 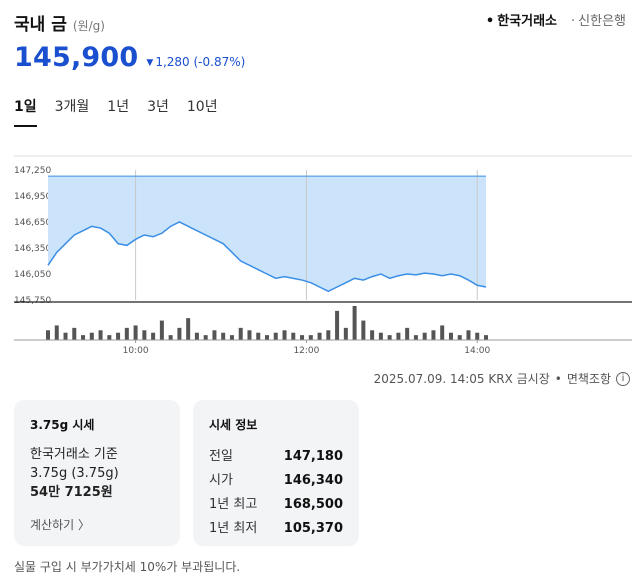 I want to click on price-unit: (원/g), so click(x=88, y=26).